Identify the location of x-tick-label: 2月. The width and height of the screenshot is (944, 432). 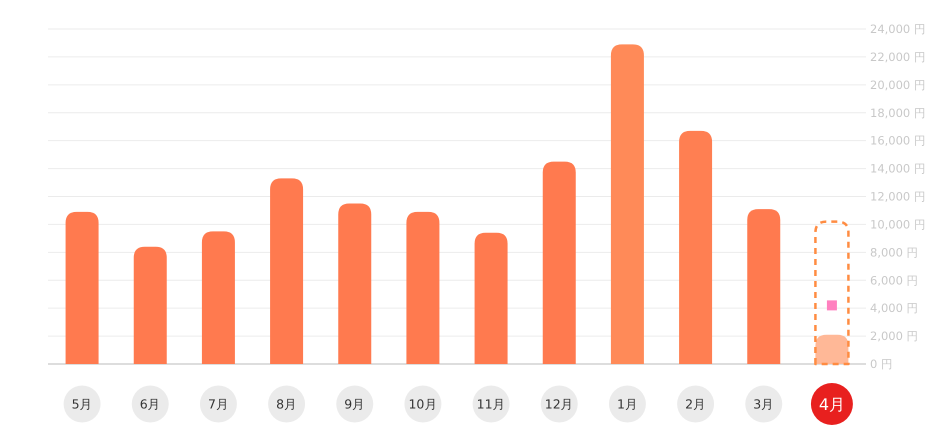
(695, 404).